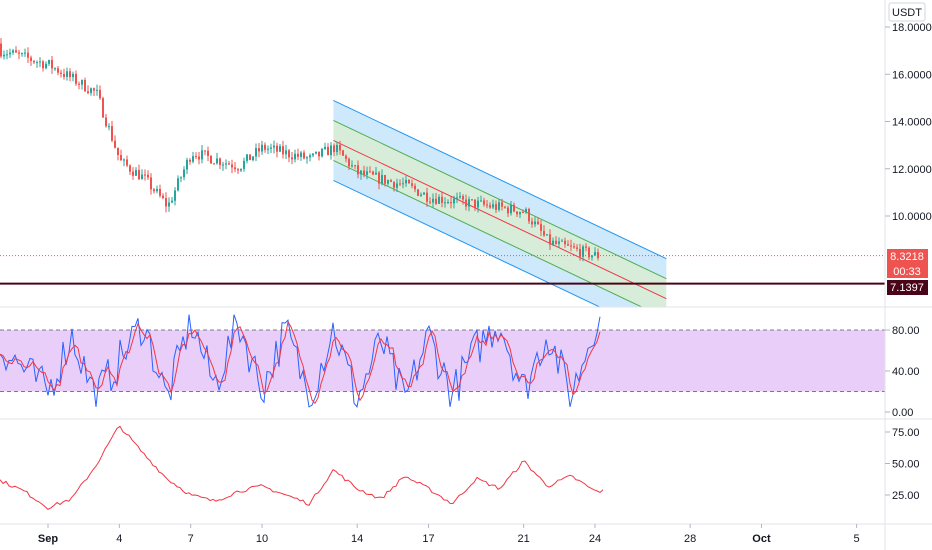 Image resolution: width=932 pixels, height=550 pixels. I want to click on last-price-badge, so click(907, 256).